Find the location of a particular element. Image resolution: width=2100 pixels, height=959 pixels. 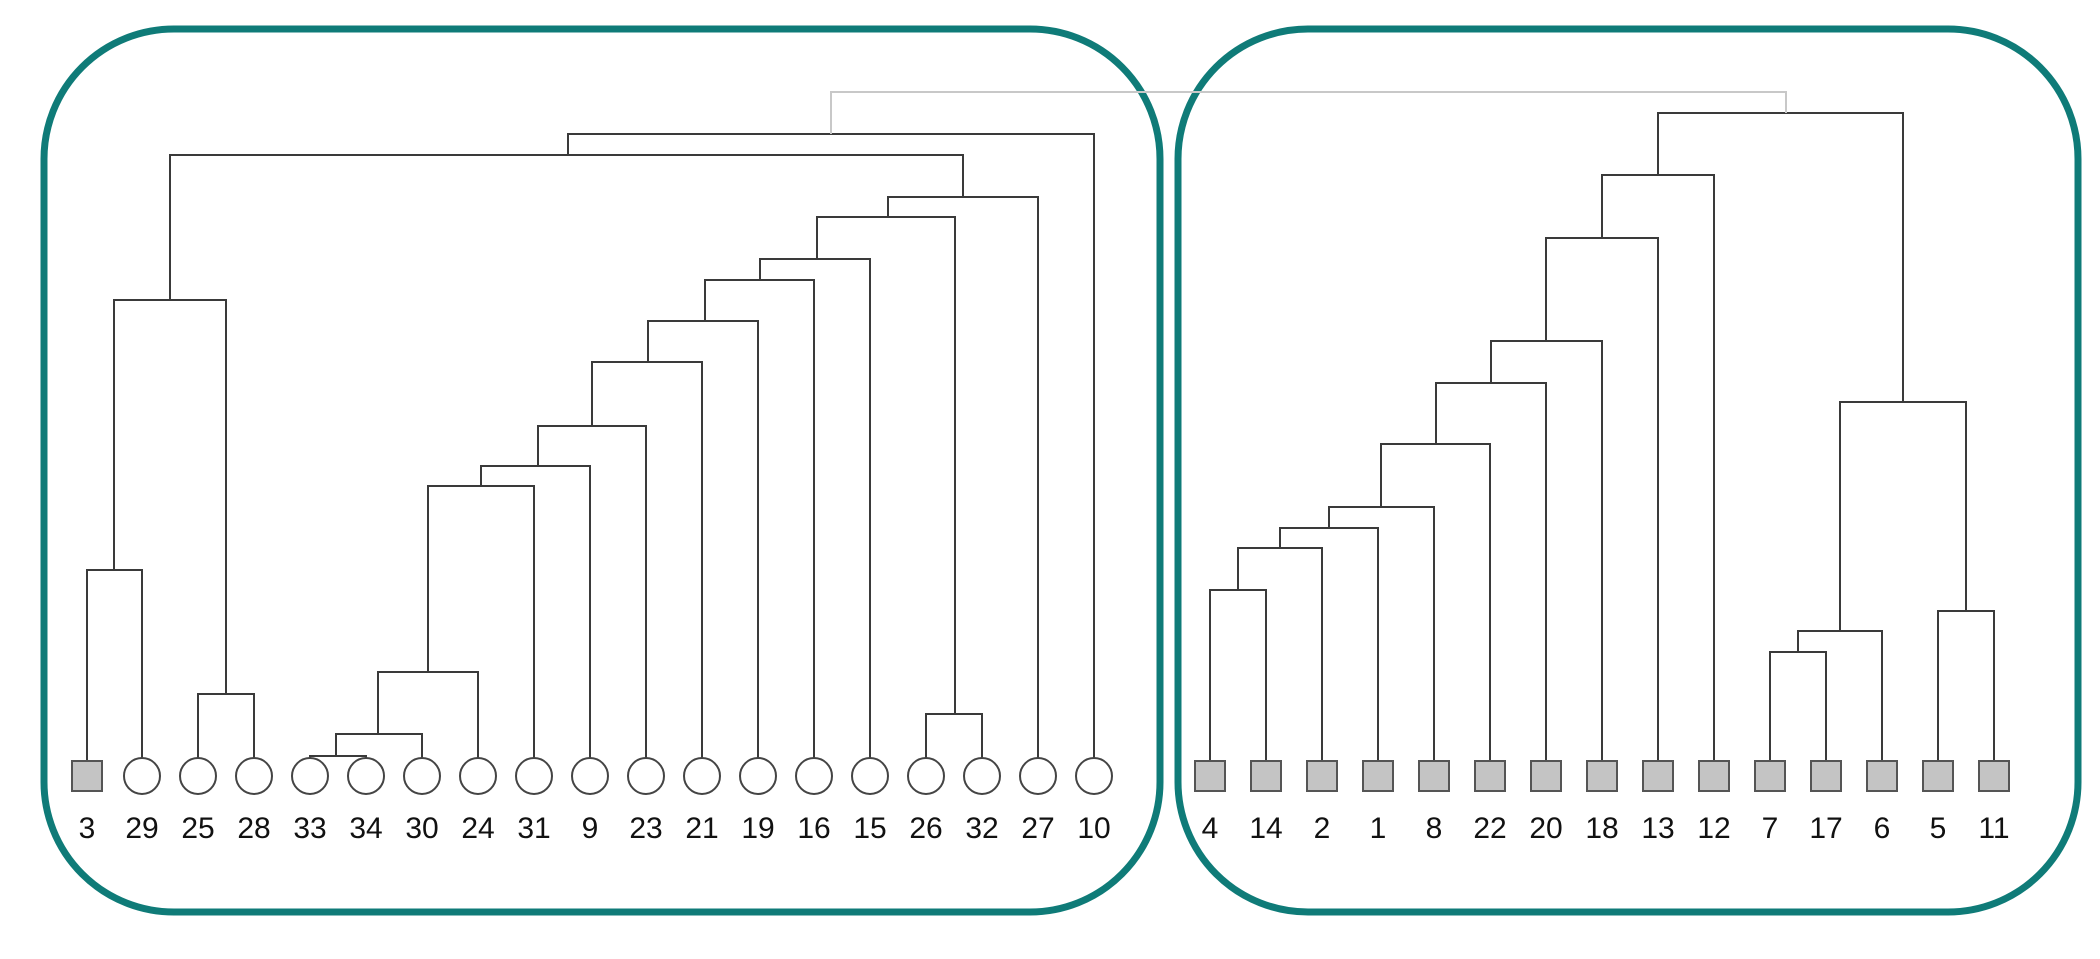

leaf-label: 3 is located at coordinates (87, 828).